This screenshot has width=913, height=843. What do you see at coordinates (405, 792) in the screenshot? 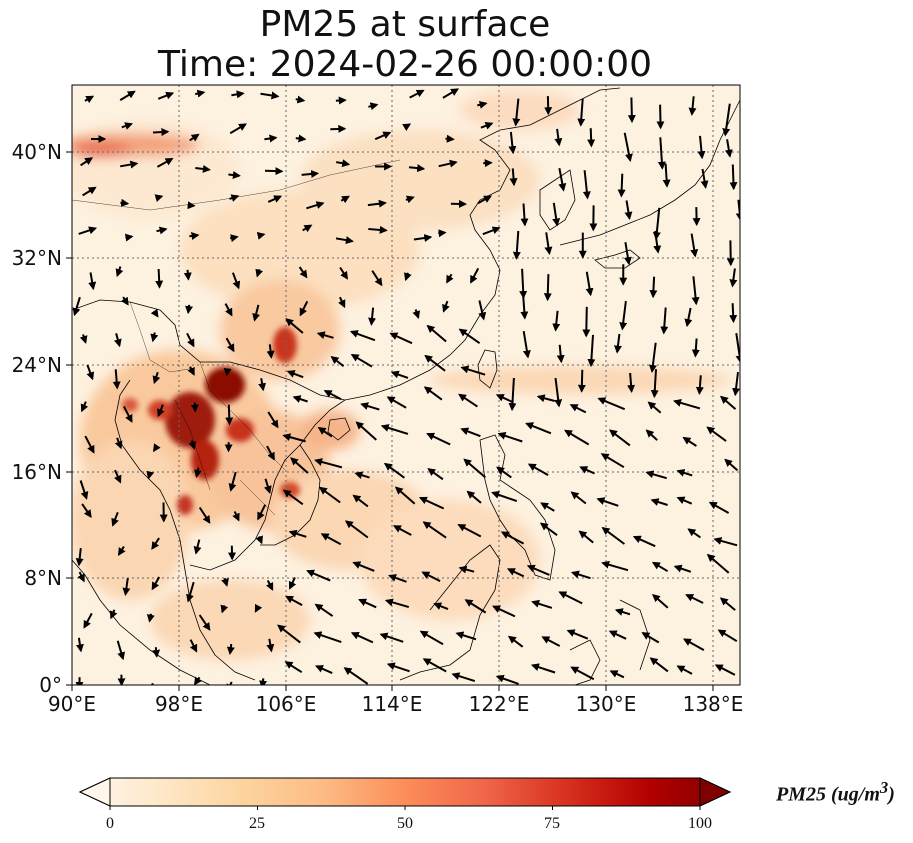
I see `colorbar-bar` at bounding box center [405, 792].